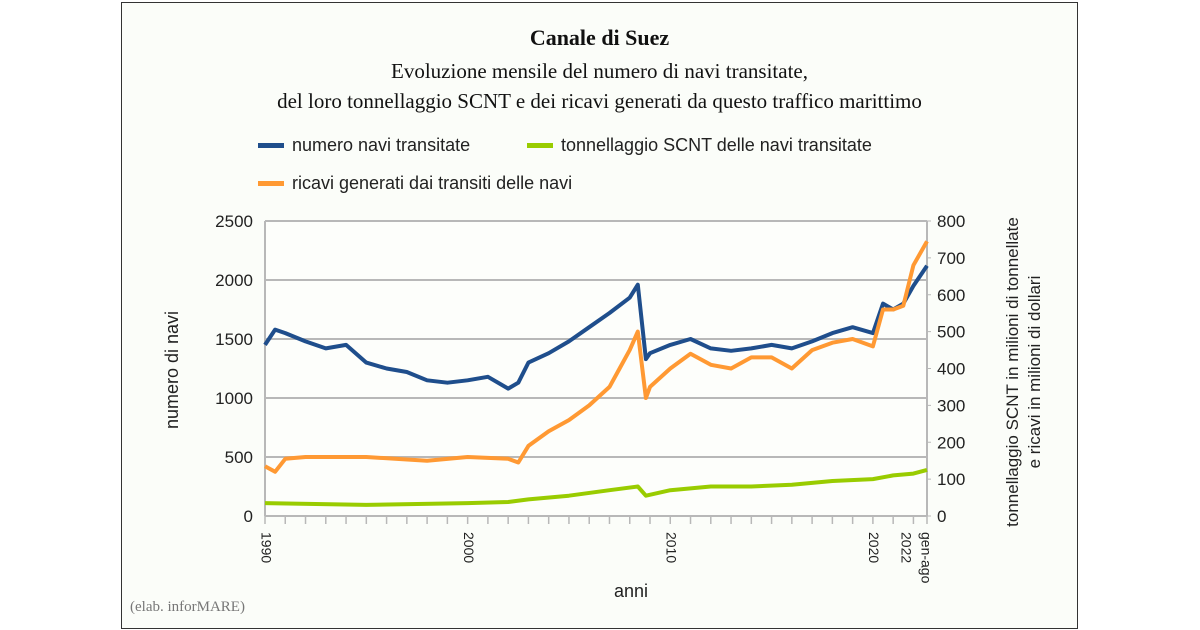  Describe the element at coordinates (234, 339) in the screenshot. I see `y-tick-label: 1500` at that location.